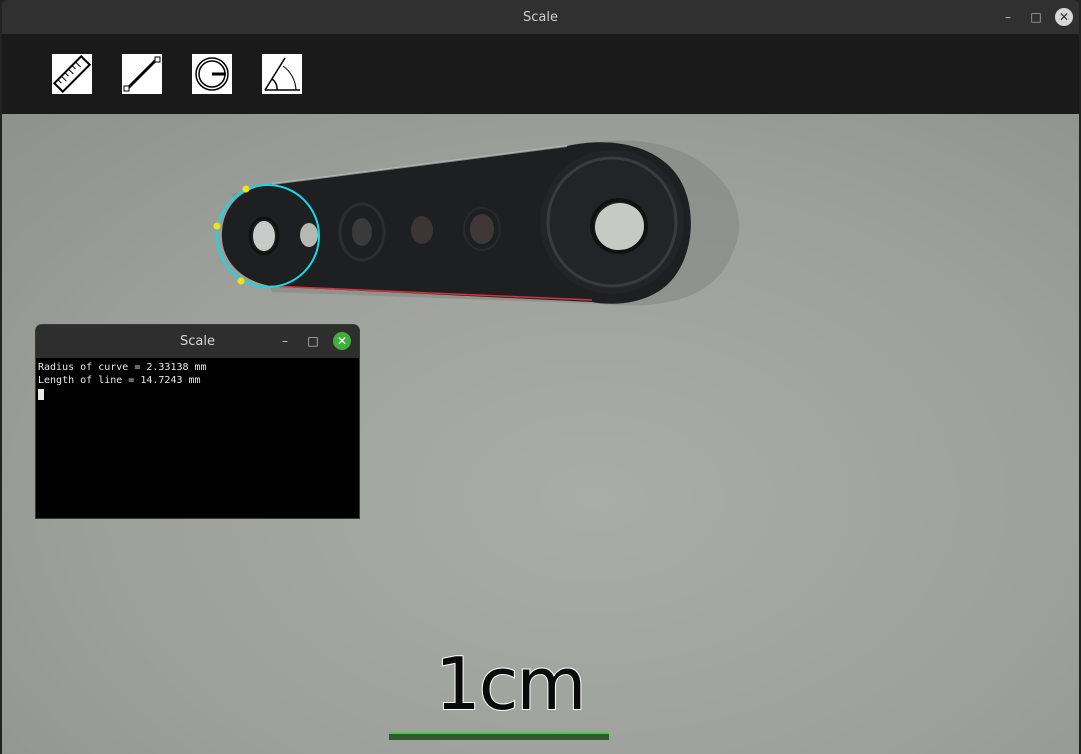 Image resolution: width=1081 pixels, height=754 pixels. I want to click on terminal-line: Length of line = 14.7243 mm, so click(119, 380).